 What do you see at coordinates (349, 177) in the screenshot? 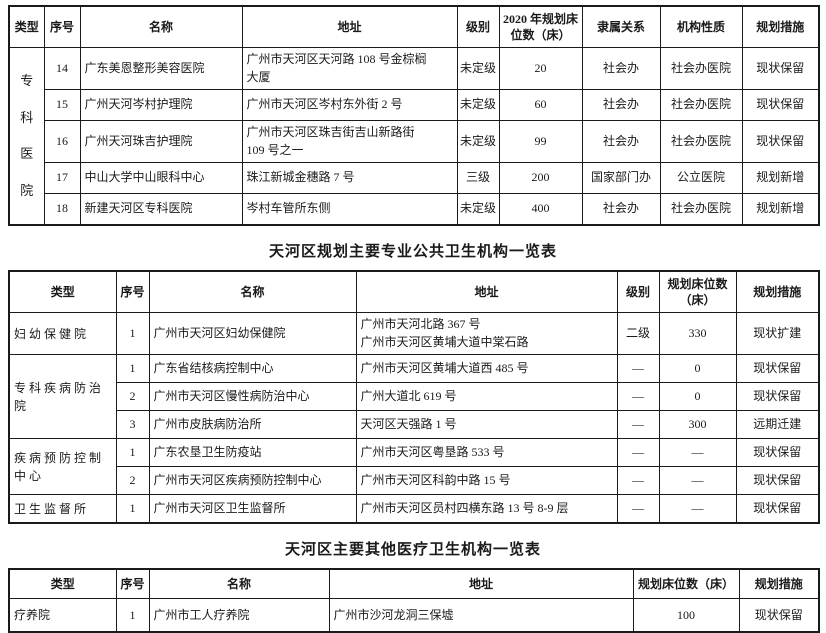
I see `cell-address: 珠江新城金穗路 7 号` at bounding box center [349, 177].